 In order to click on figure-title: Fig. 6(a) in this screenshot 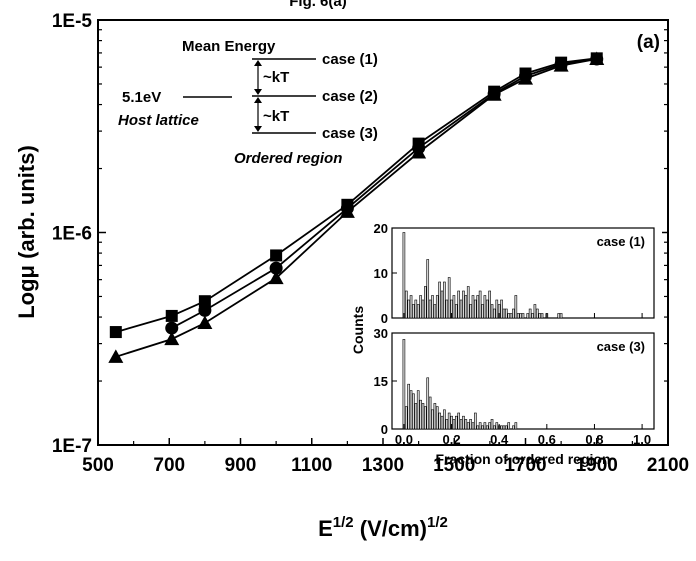, I will do `click(318, 5)`.